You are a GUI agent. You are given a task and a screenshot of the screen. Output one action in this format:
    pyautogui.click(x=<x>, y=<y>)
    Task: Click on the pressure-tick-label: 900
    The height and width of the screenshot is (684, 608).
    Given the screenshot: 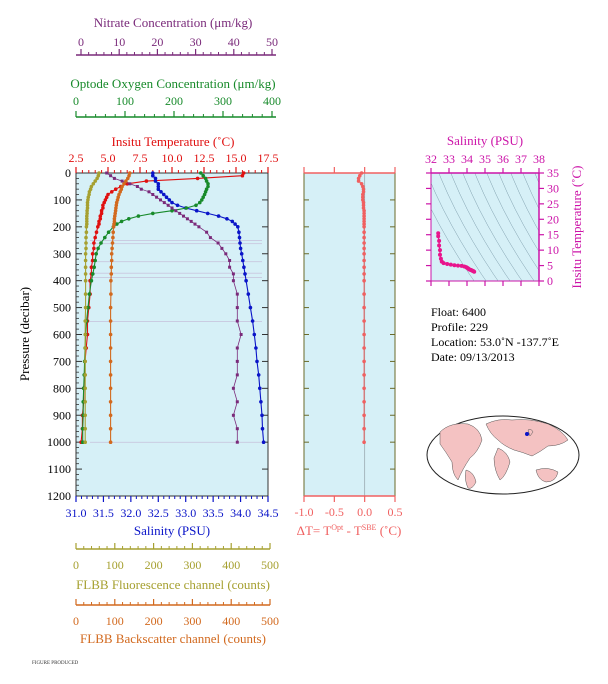 What is the action you would take?
    pyautogui.click(x=62, y=415)
    